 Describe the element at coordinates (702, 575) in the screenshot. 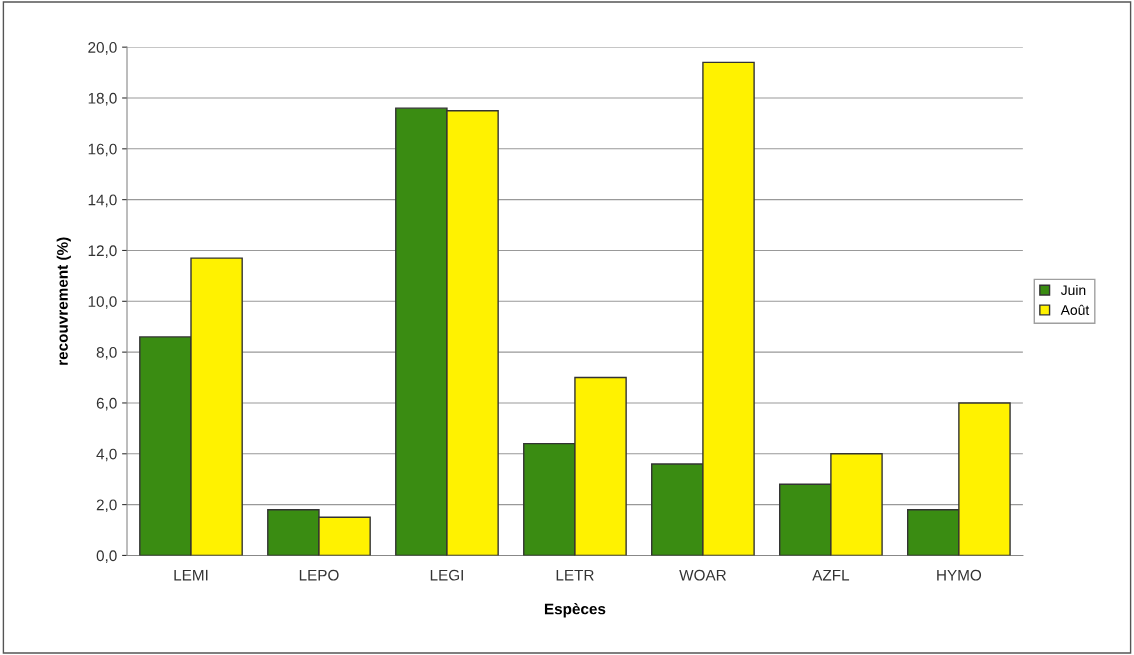

I see `x-tick-label: WOAR` at that location.